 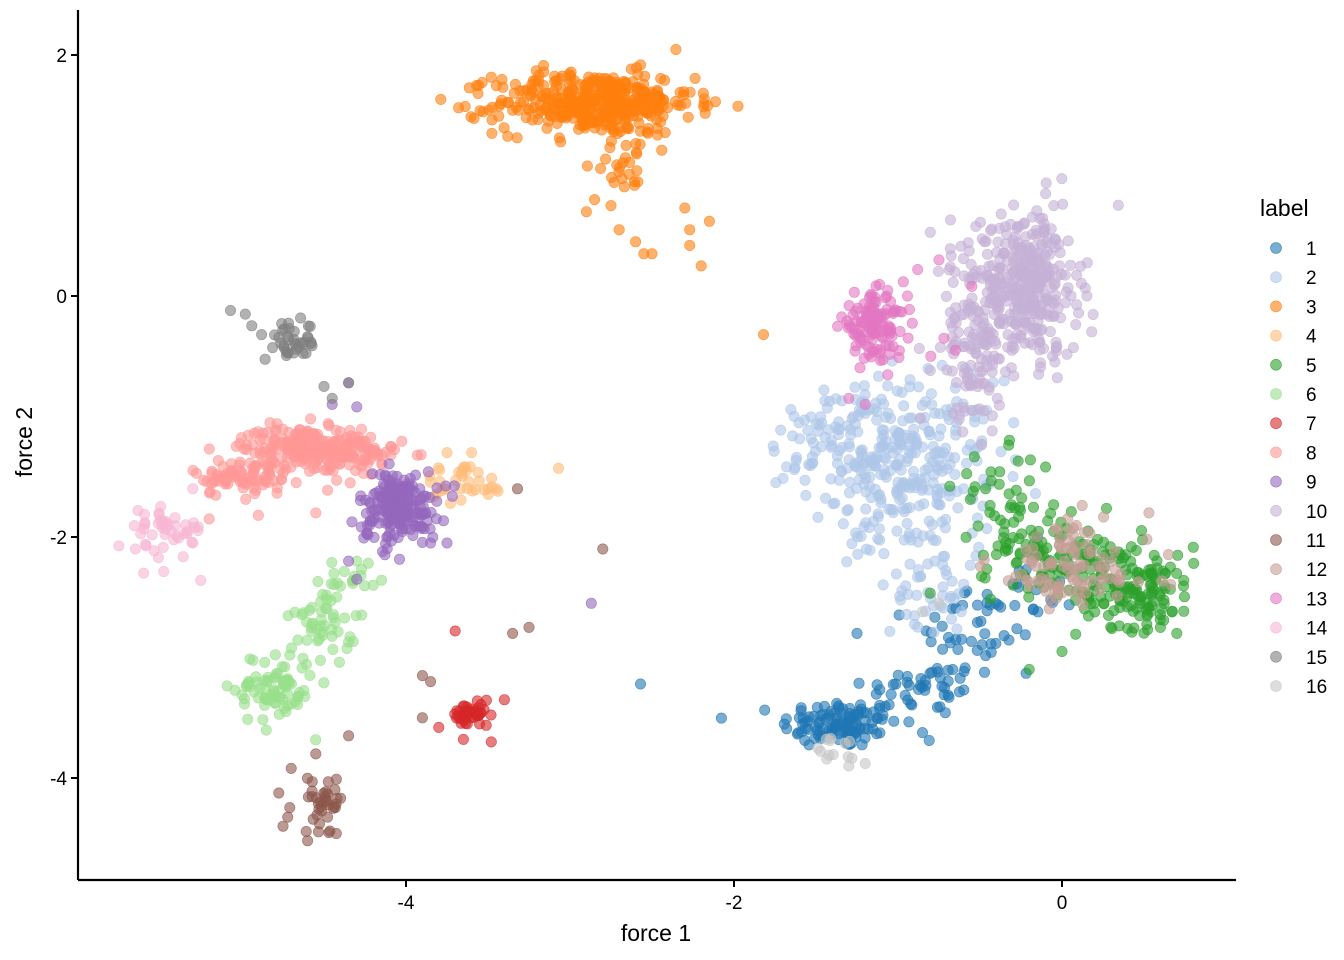 What do you see at coordinates (1316, 599) in the screenshot?
I see `legend-label-13: 13` at bounding box center [1316, 599].